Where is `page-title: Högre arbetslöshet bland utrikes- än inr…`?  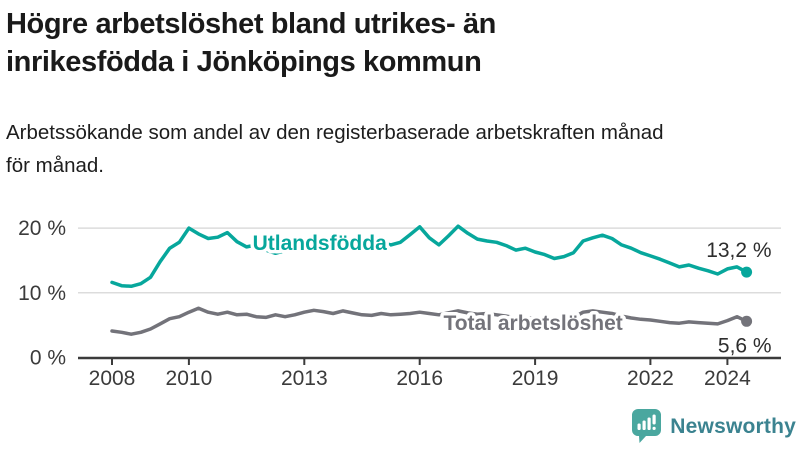
page-title: Högre arbetslöshet bland utrikes- än inr… is located at coordinates (251, 43).